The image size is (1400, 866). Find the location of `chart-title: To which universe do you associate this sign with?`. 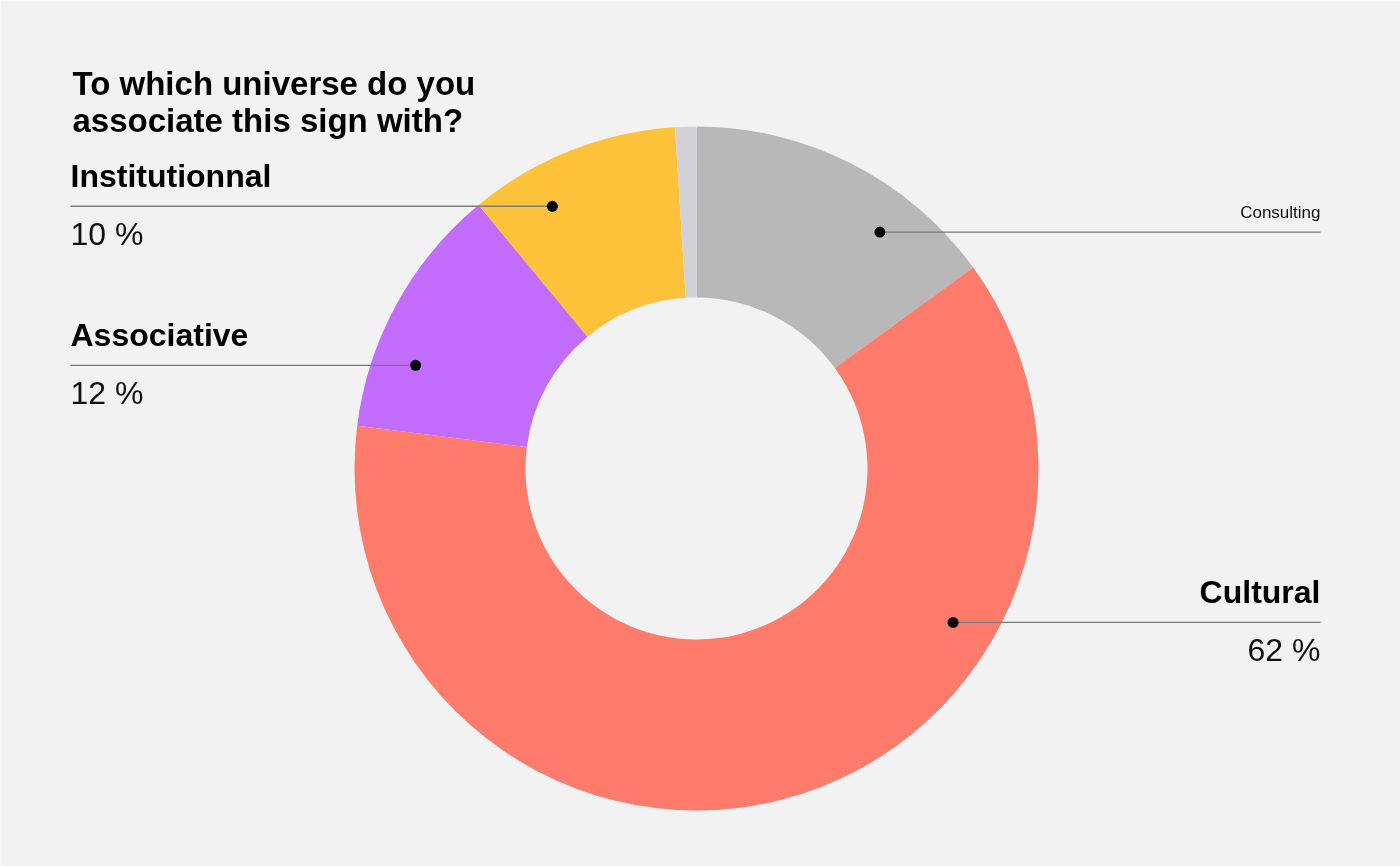

chart-title: To which universe do you associate this sign with? is located at coordinates (274, 101).